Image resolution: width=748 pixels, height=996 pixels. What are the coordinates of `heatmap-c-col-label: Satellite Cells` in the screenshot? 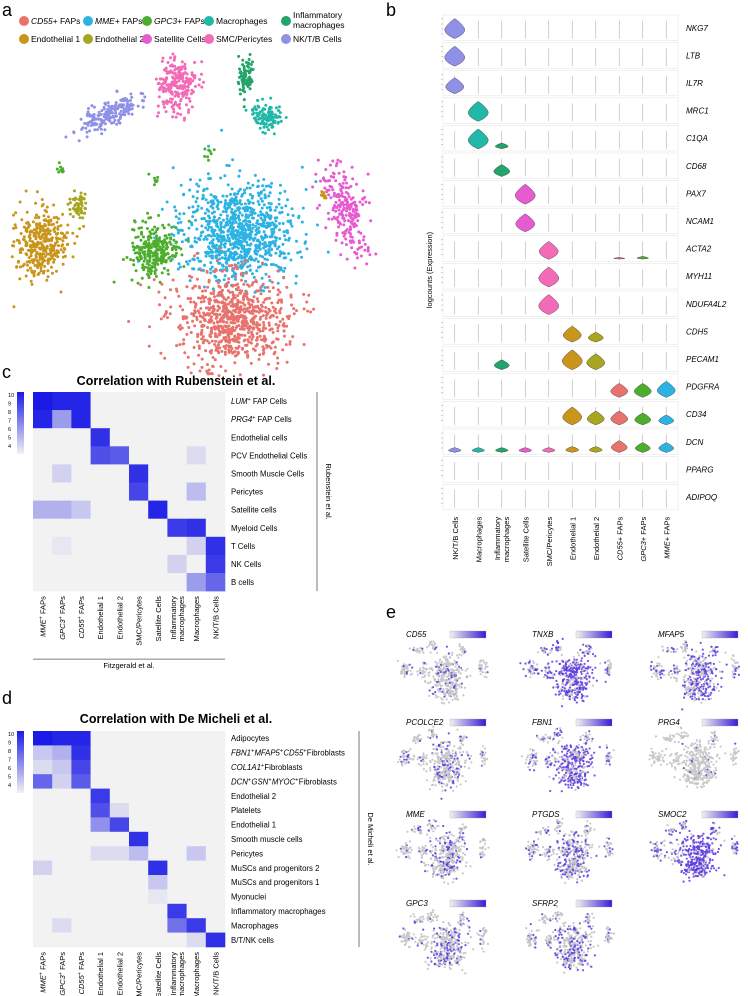 It's located at (158, 619).